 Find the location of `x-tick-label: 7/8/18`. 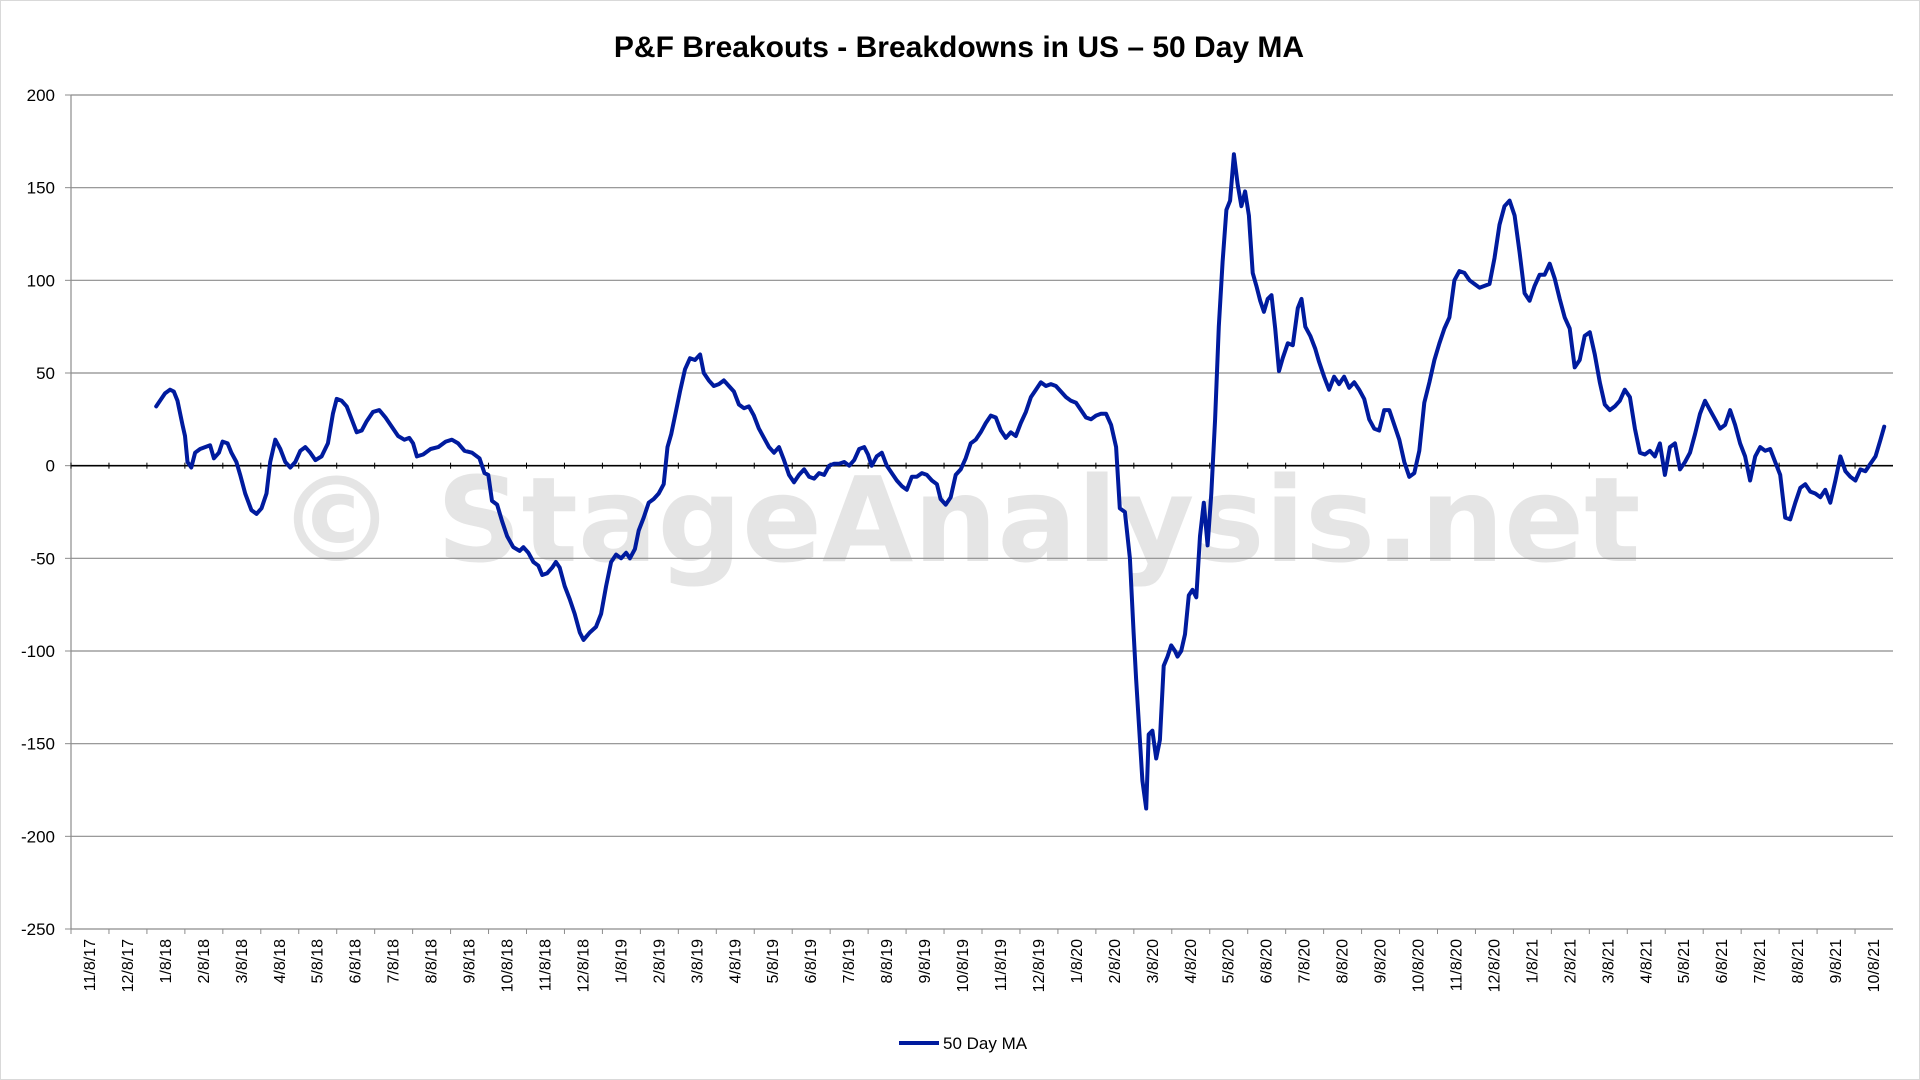

x-tick-label: 7/8/18 is located at coordinates (394, 961).